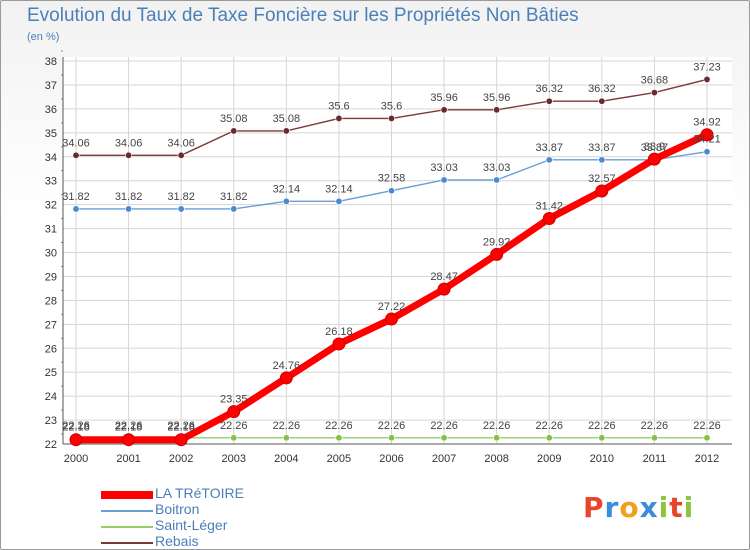 The image size is (750, 550). Describe the element at coordinates (339, 332) in the screenshot. I see `data-label: 26.18` at that location.